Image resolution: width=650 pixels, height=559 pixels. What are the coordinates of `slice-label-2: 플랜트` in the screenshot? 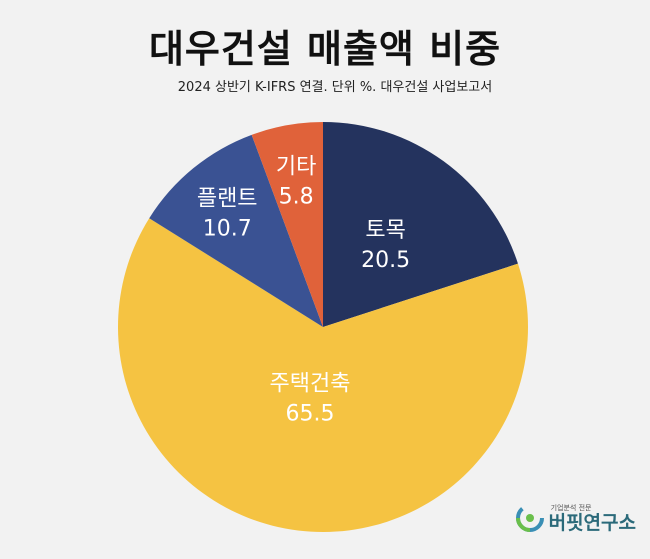 It's located at (227, 198).